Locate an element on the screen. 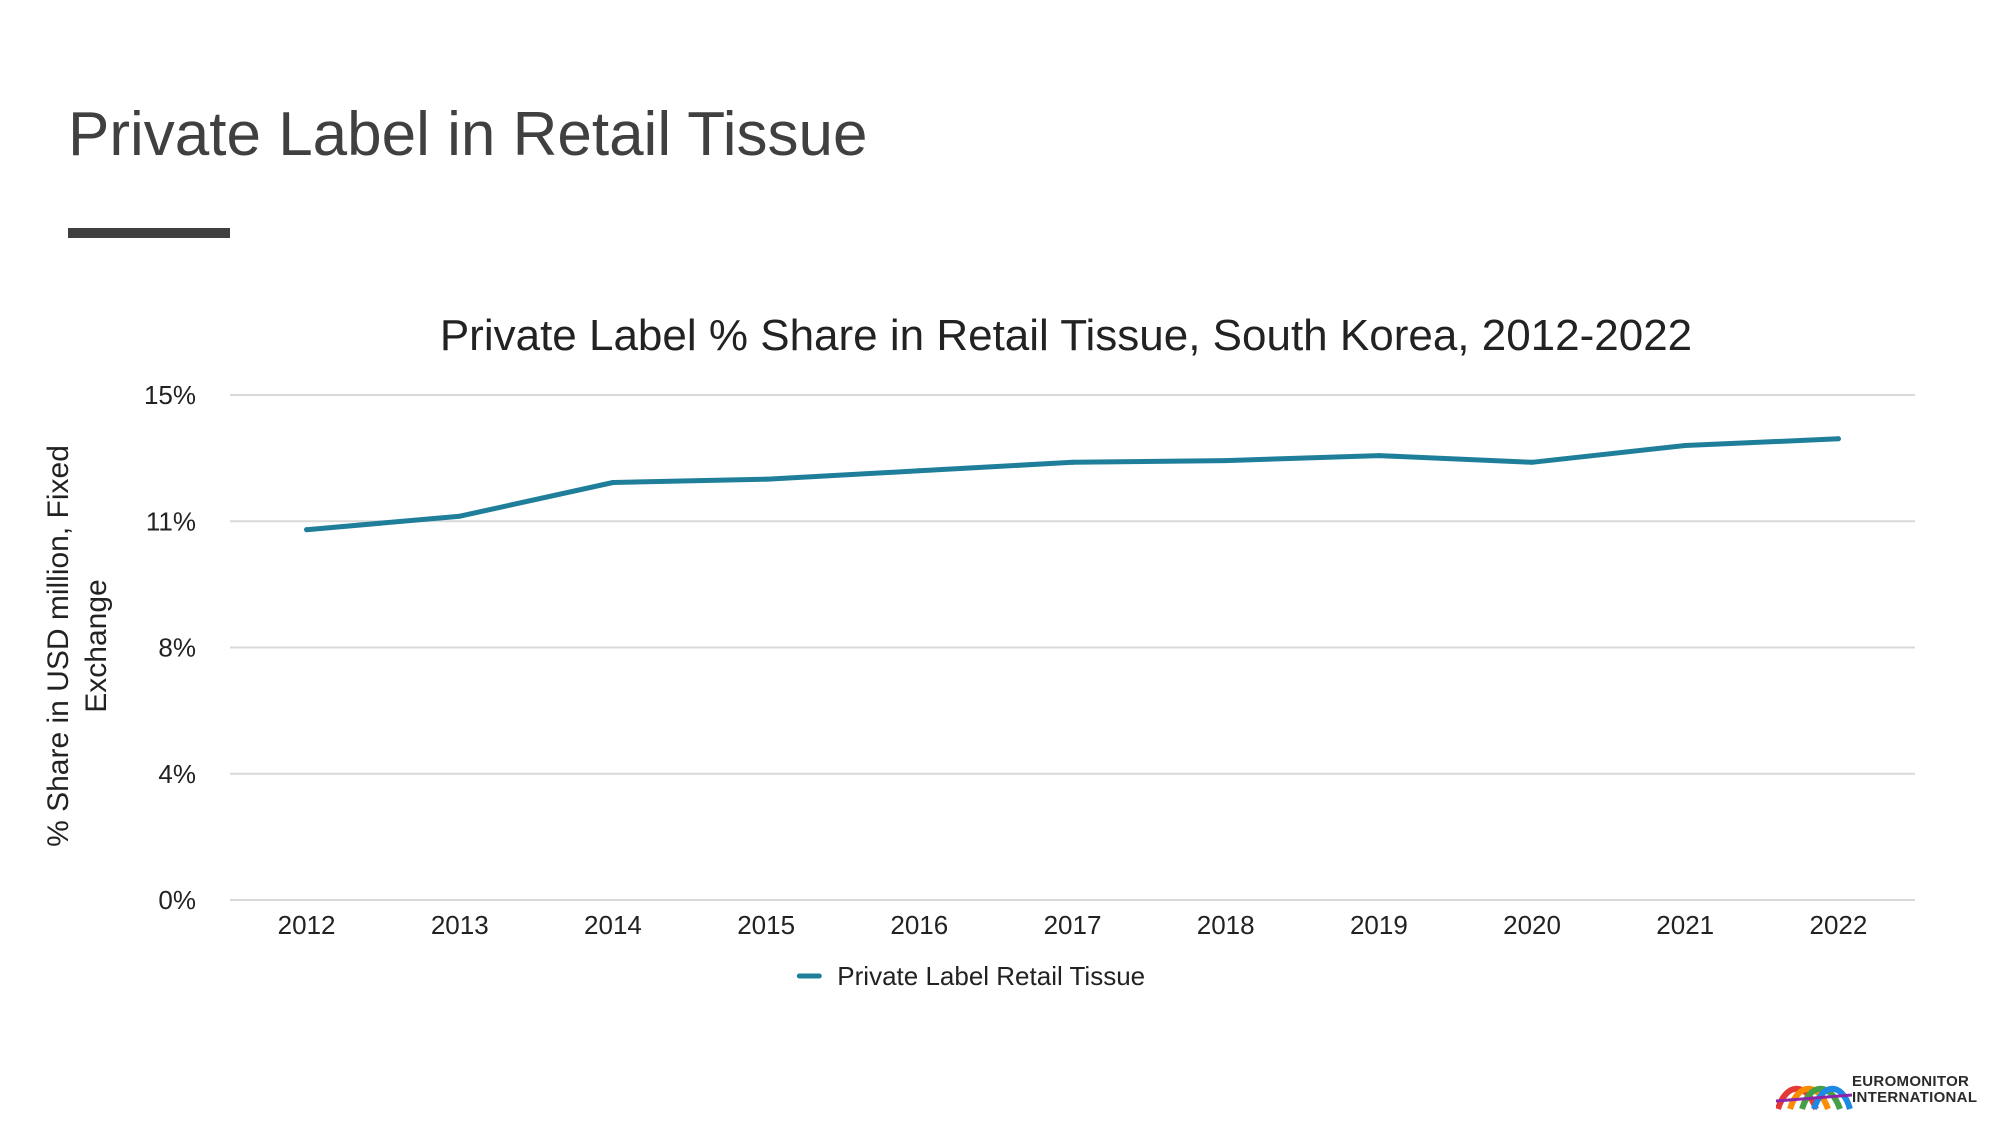  x-tick-label: 2014 is located at coordinates (613, 925).